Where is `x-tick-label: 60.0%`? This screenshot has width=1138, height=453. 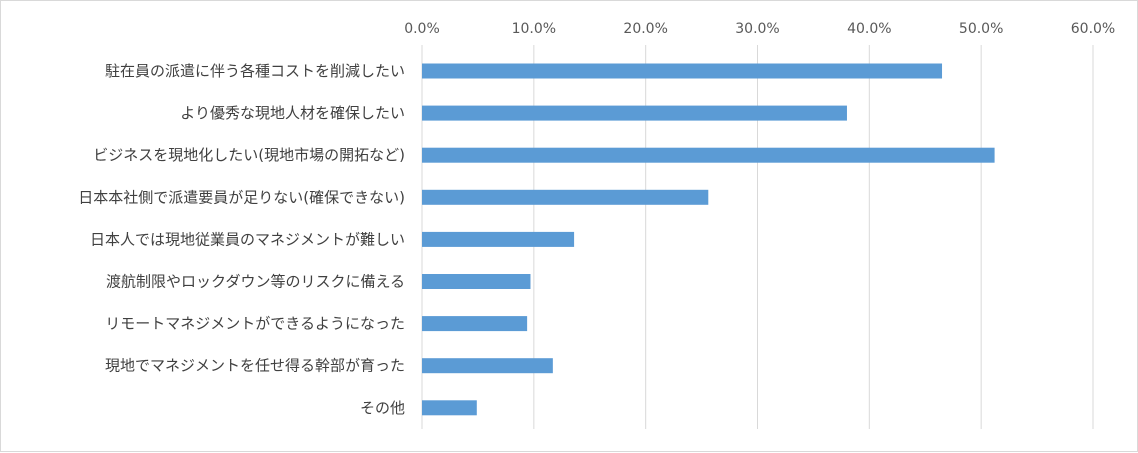
x-tick-label: 60.0% is located at coordinates (1093, 29).